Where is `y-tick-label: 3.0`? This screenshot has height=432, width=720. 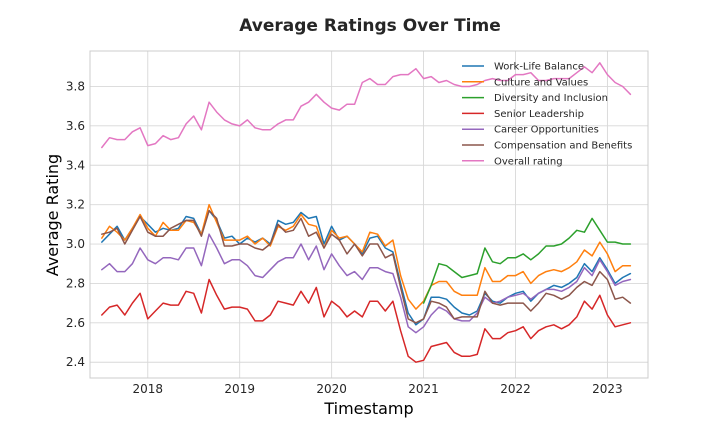
y-tick-label: 3.0 is located at coordinates (75, 244).